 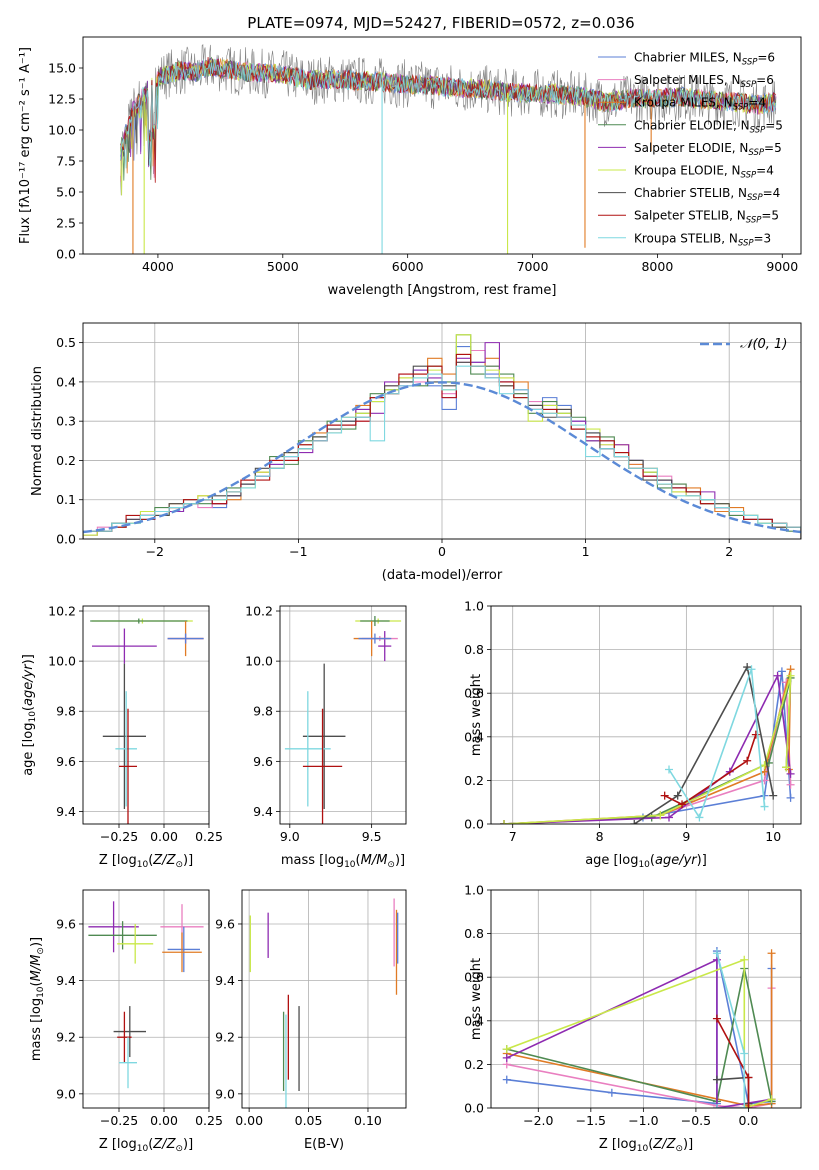 I want to click on error-bars, so click(x=147, y=721).